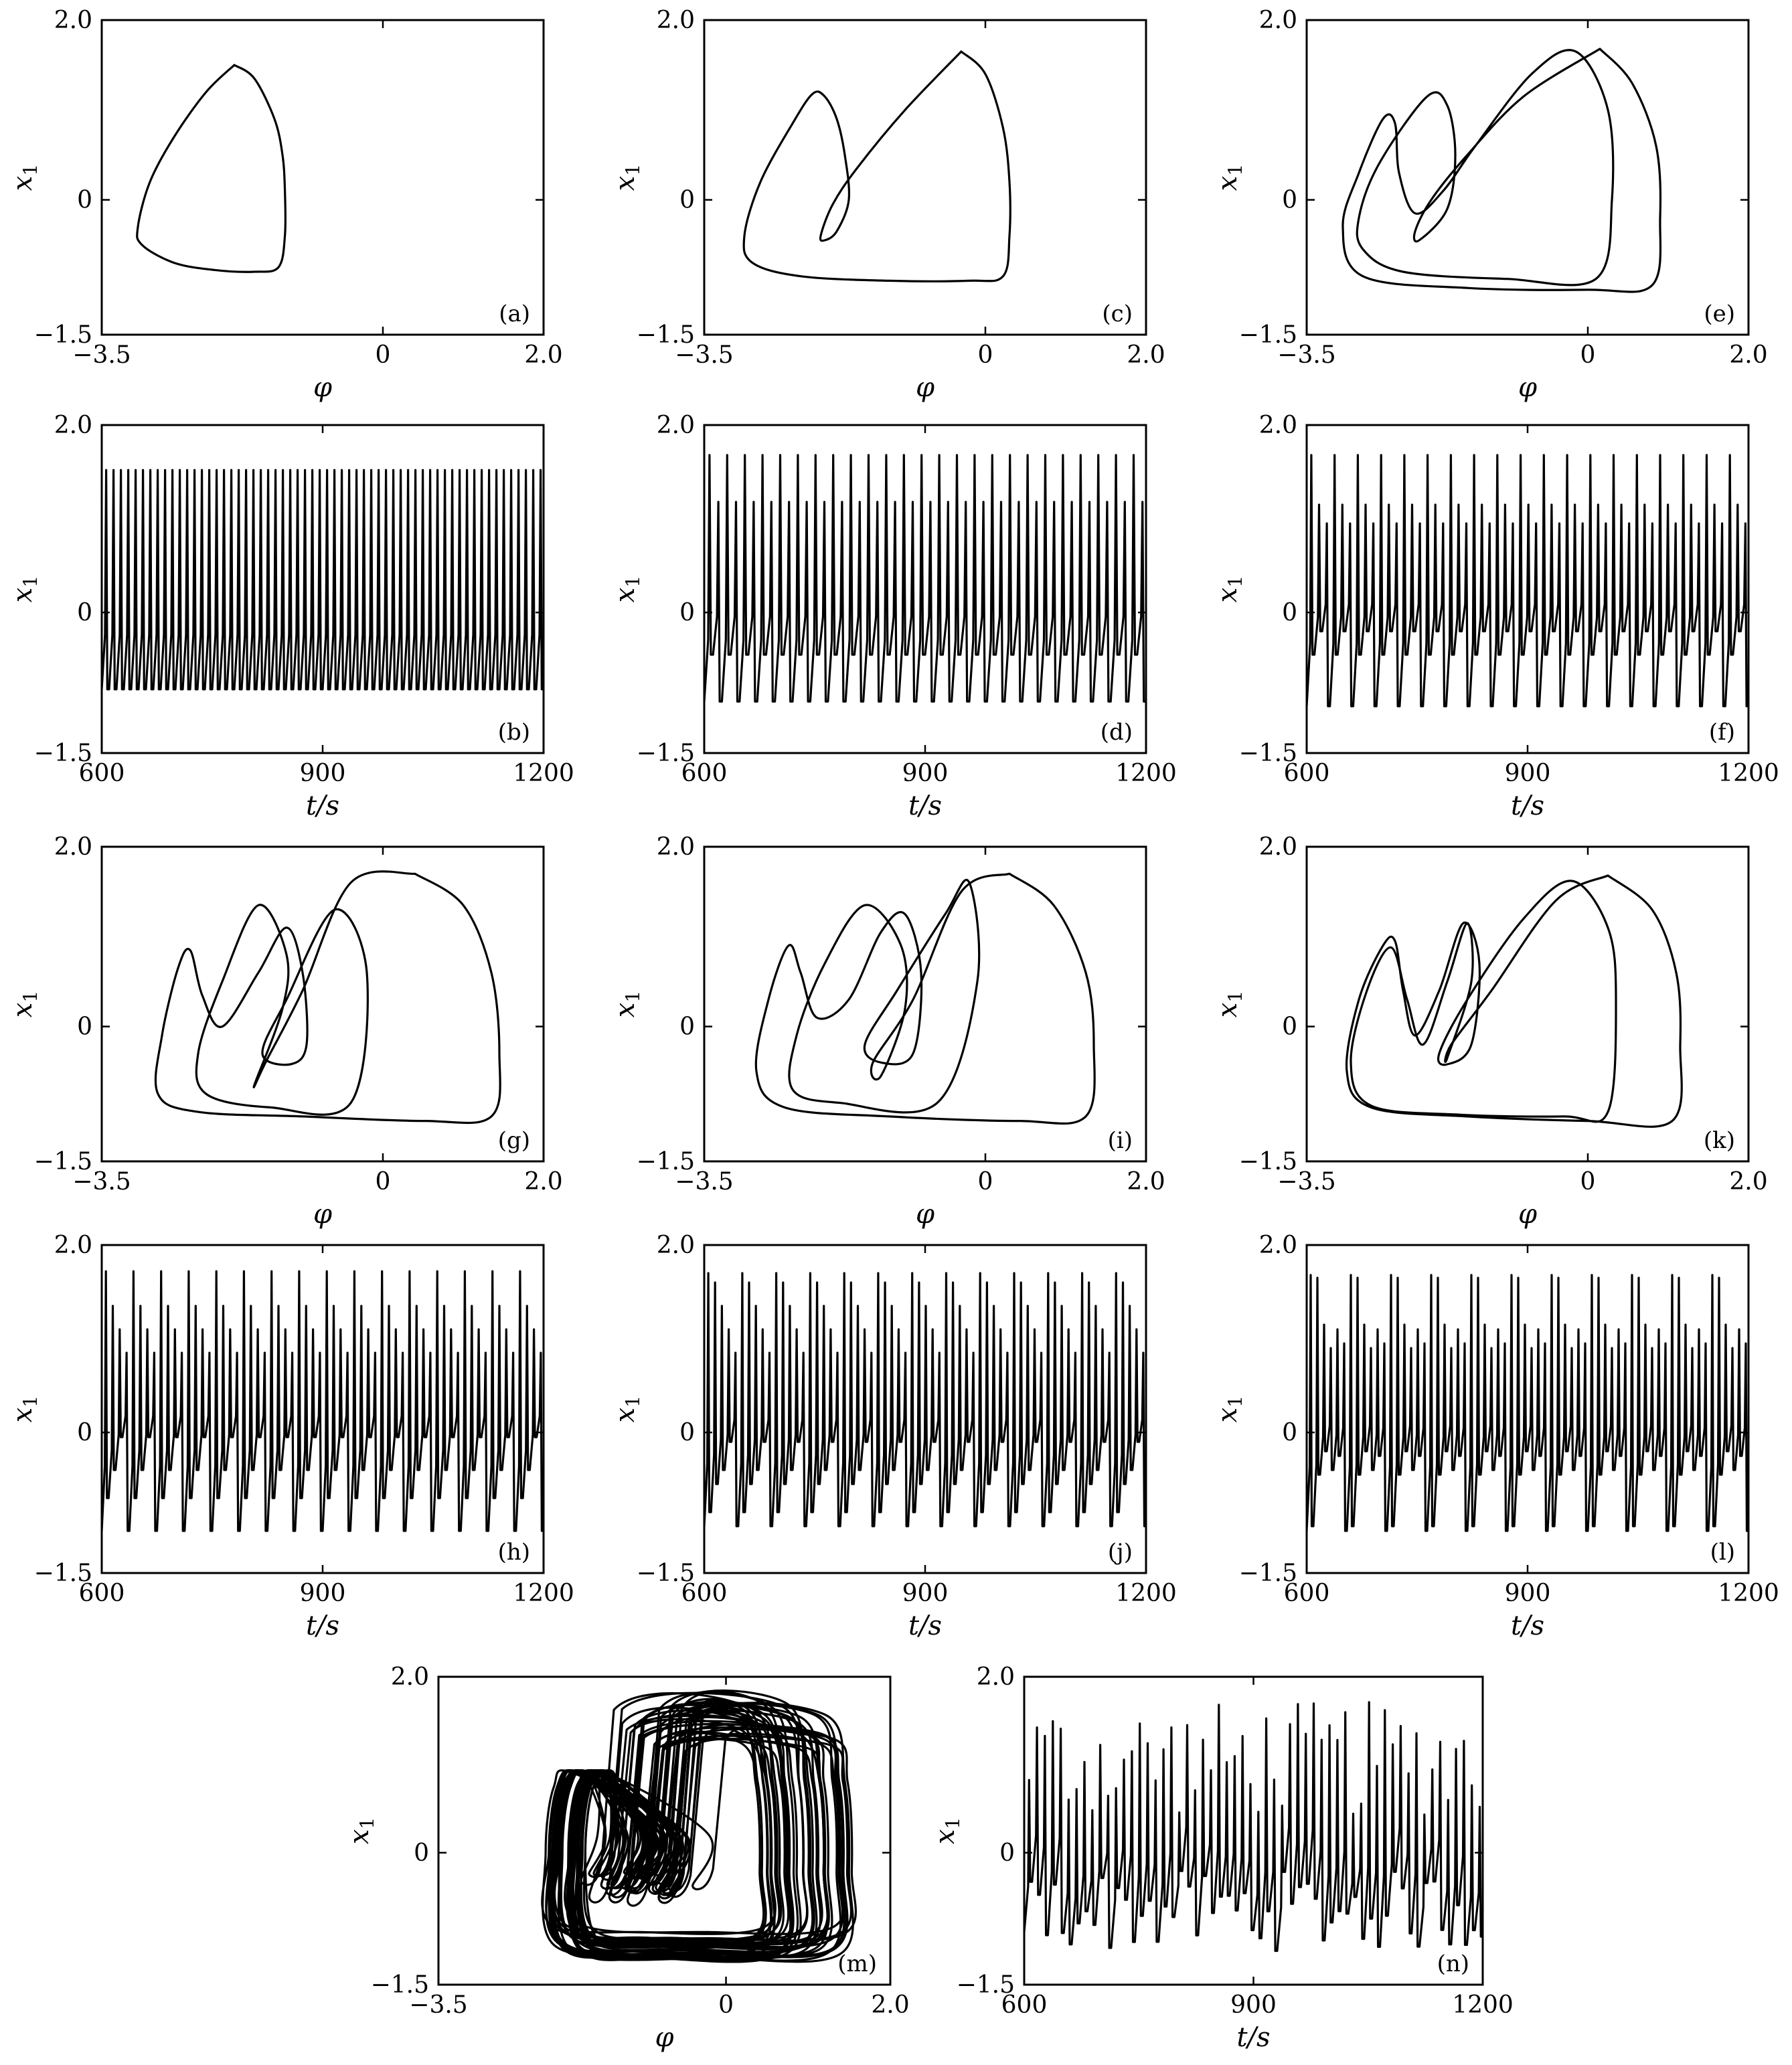 This screenshot has width=1792, height=2065. What do you see at coordinates (514, 1552) in the screenshot?
I see `panel-label: (h)` at bounding box center [514, 1552].